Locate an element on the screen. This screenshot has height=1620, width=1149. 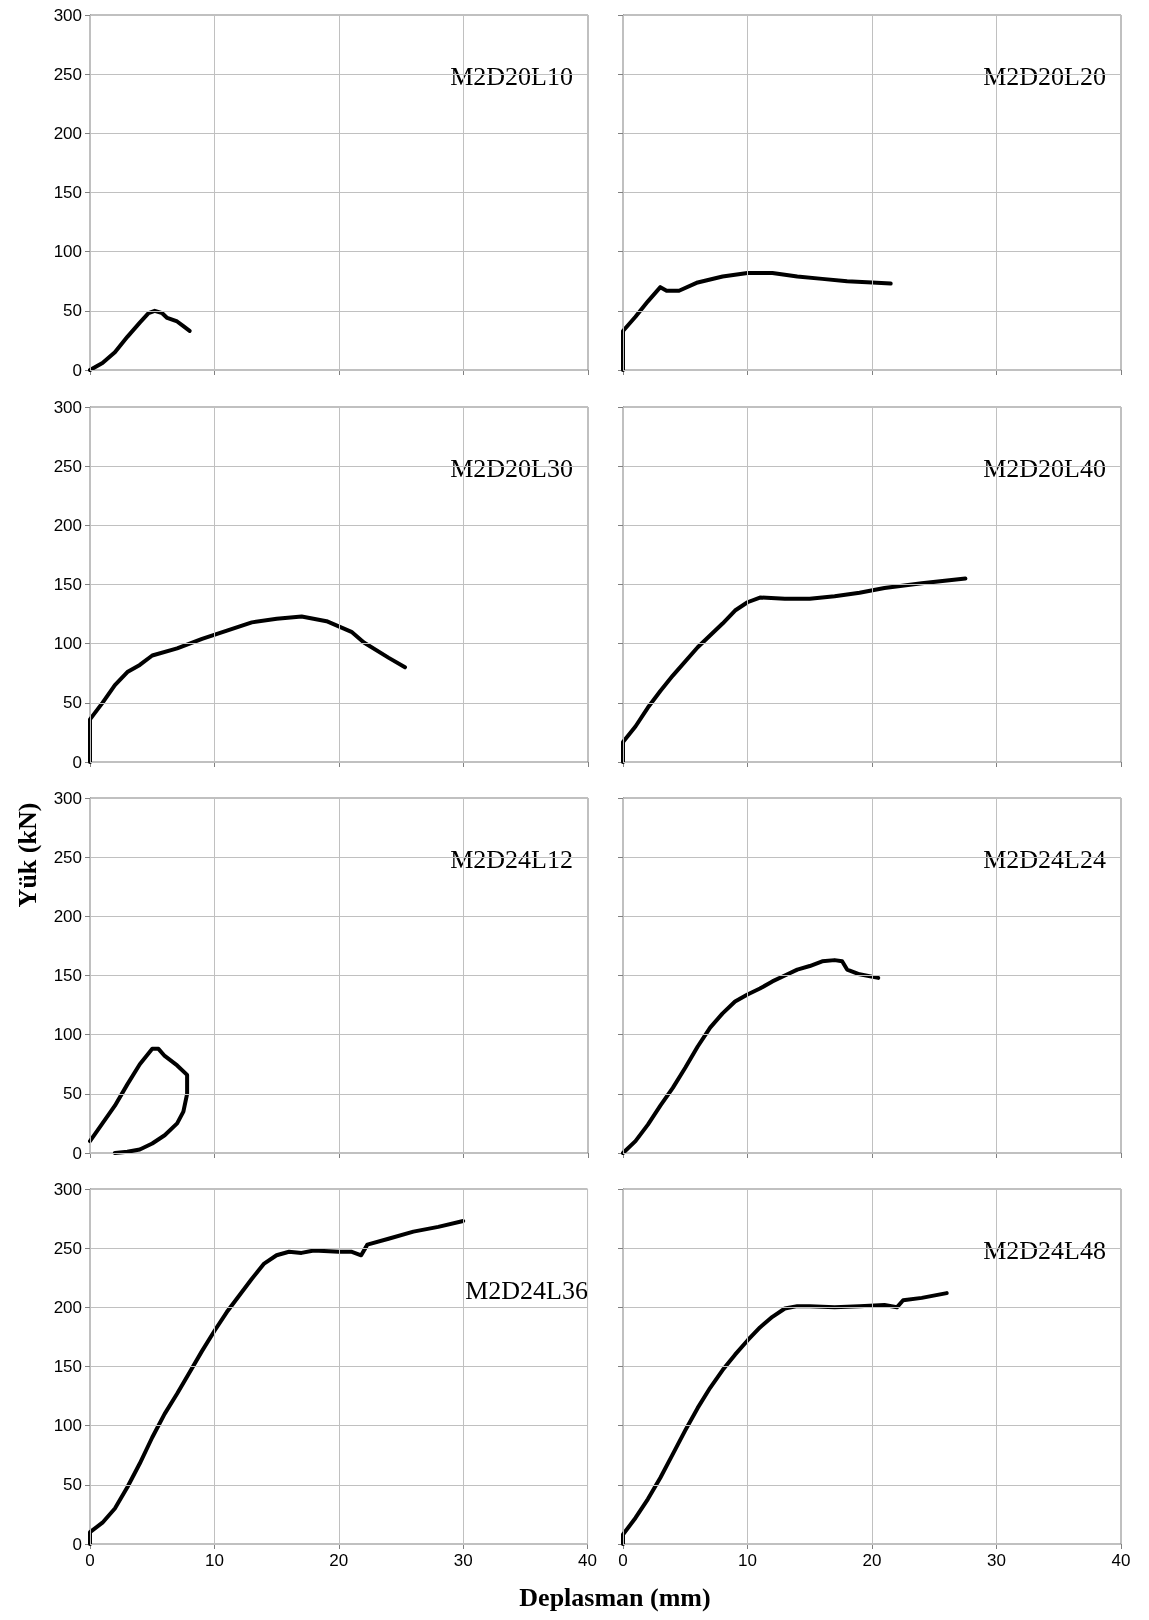
text: M2D24L12 is located at coordinates (511, 859).